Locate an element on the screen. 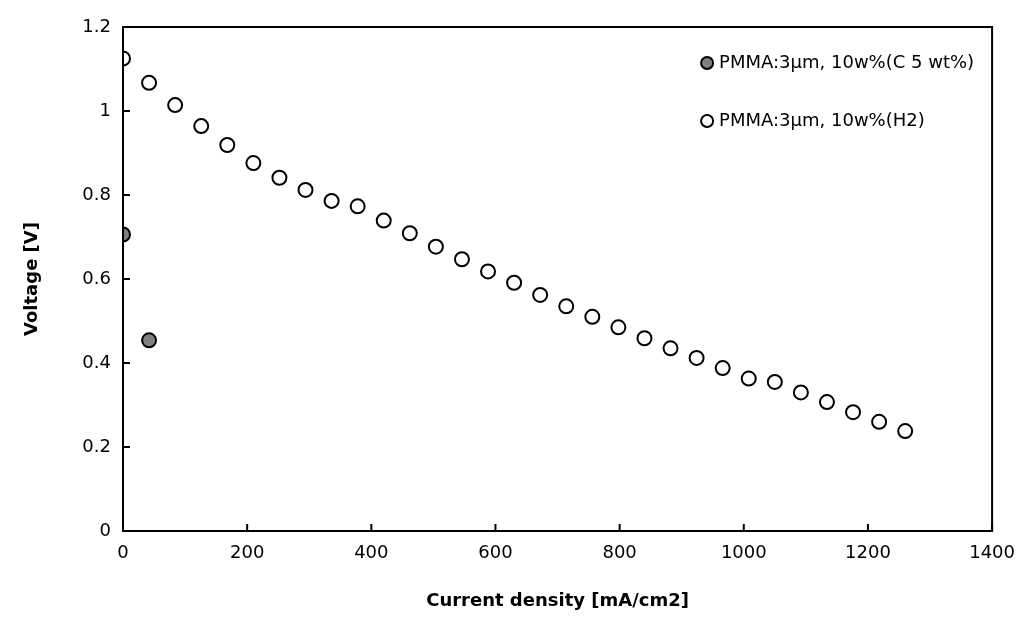  x-tick-label: 1200 is located at coordinates (868, 552).